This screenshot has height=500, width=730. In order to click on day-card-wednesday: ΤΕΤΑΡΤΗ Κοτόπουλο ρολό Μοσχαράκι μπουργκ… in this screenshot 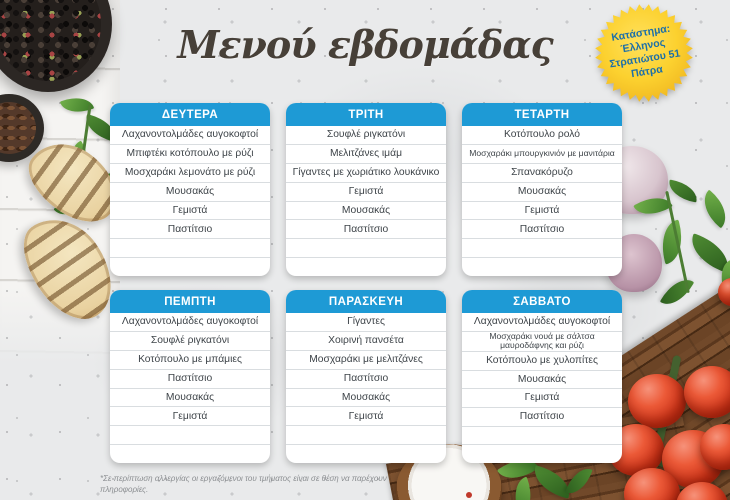, I will do `click(542, 189)`.